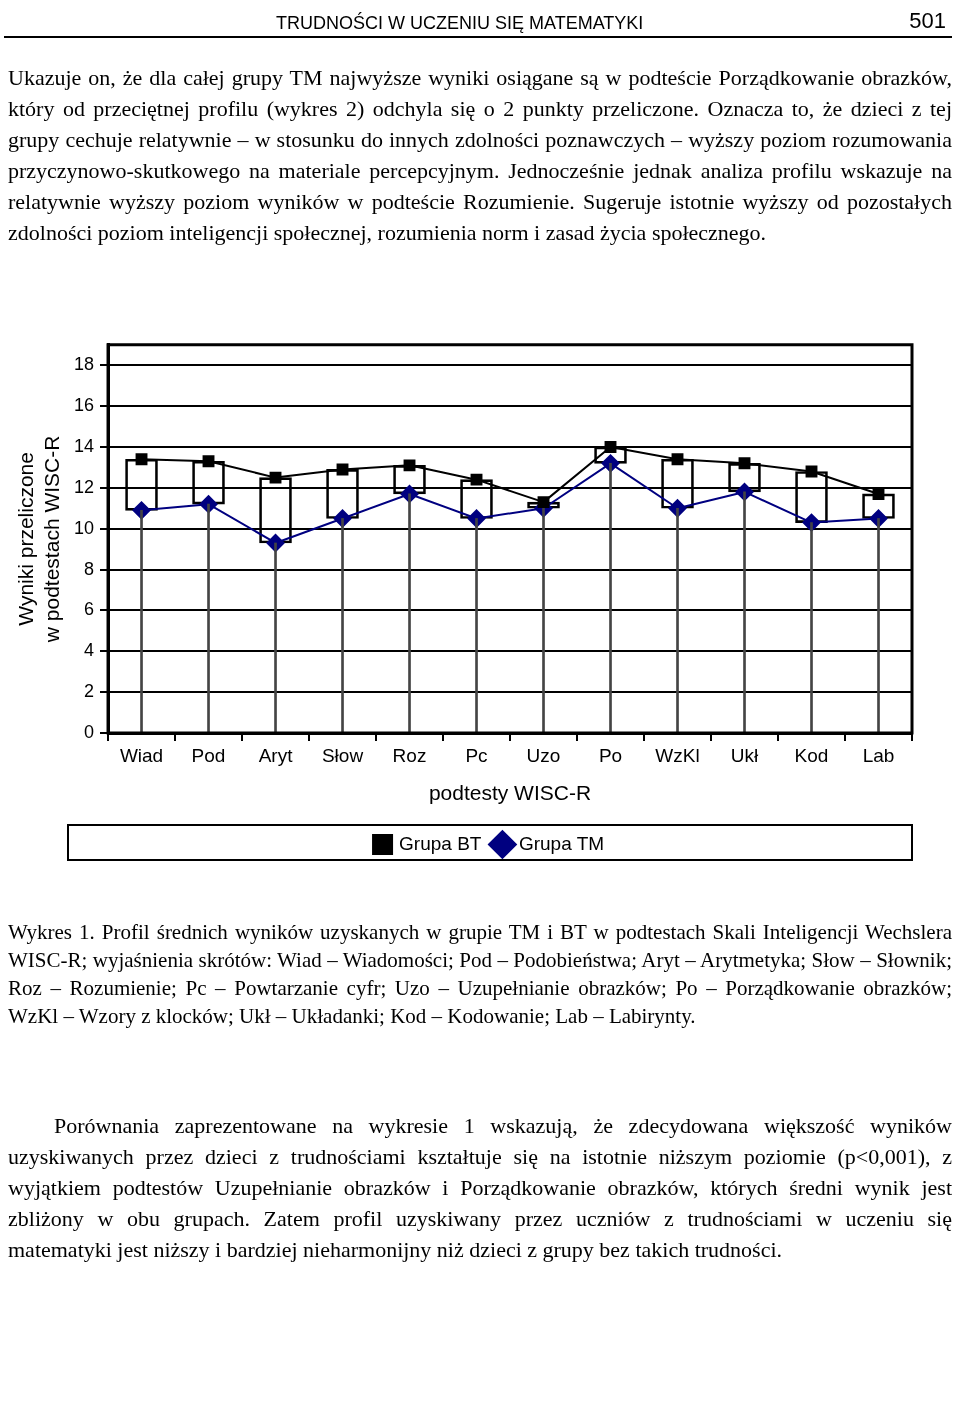  Describe the element at coordinates (610, 755) in the screenshot. I see `x-tick-label: Po` at that location.